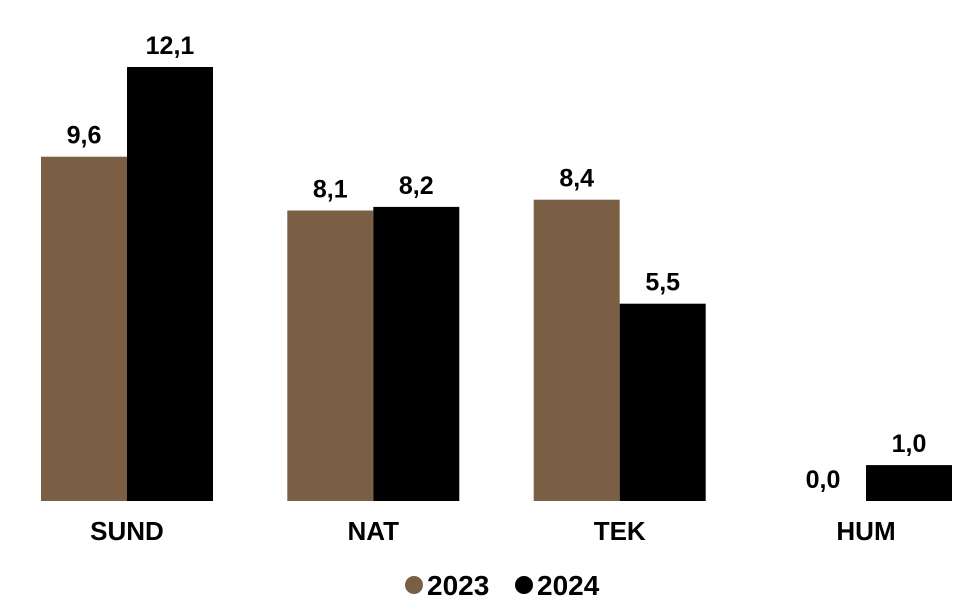 The height and width of the screenshot is (603, 954). What do you see at coordinates (84, 328) in the screenshot?
I see `bar-sund-2023` at bounding box center [84, 328].